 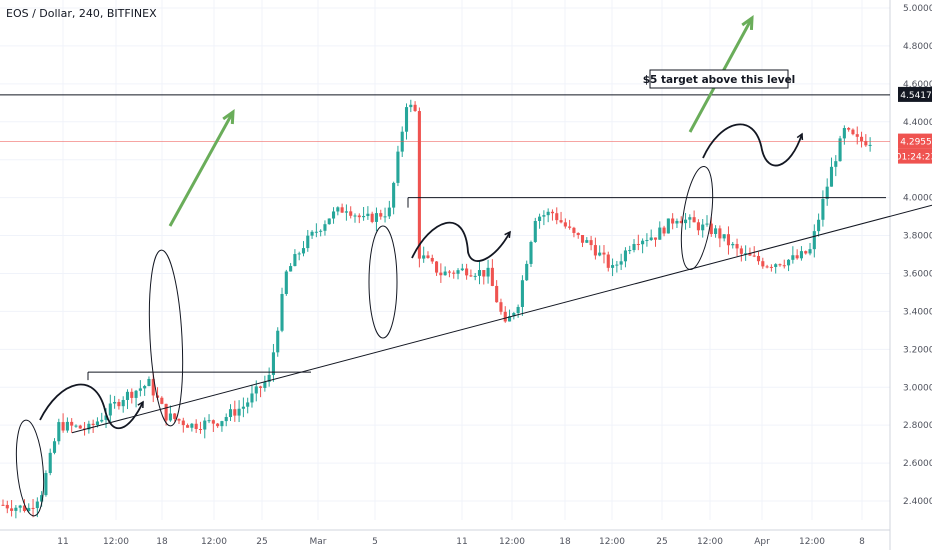 What do you see at coordinates (914, 158) in the screenshot?
I see `bar-countdown-label: 01:24:23` at bounding box center [914, 158].